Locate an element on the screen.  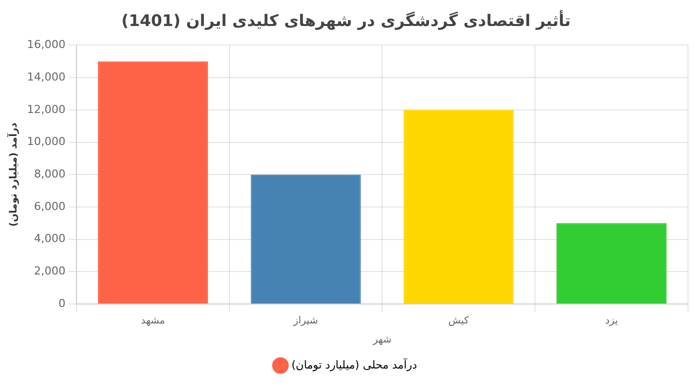
y-tick-label: 6,000 is located at coordinates (50, 206).